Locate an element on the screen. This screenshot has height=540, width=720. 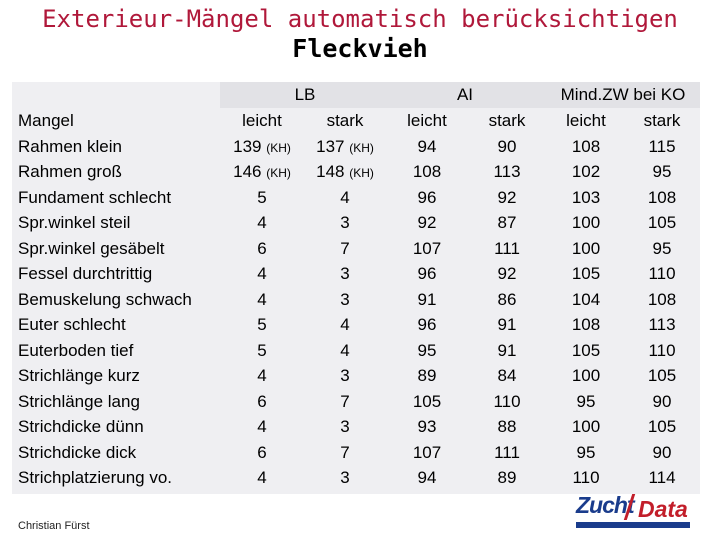
row-label: Strichlänge kurz is located at coordinates (79, 375).